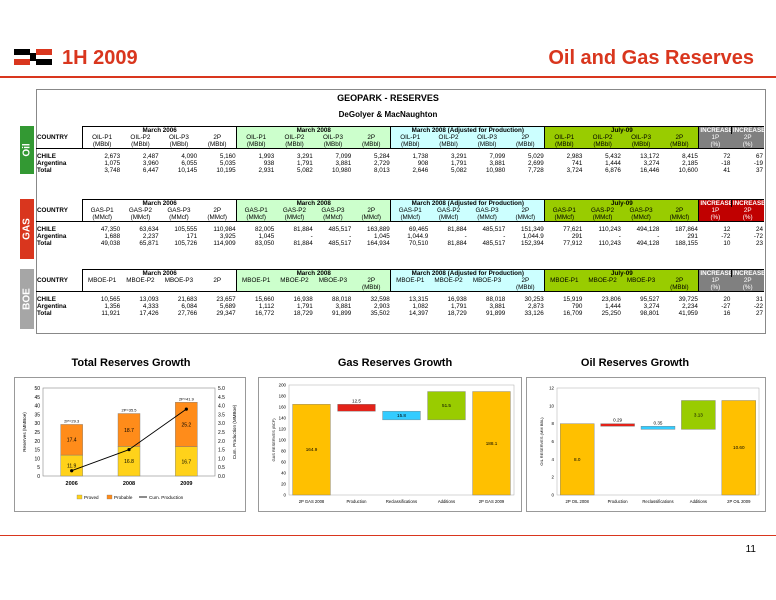  Describe the element at coordinates (758, 236) in the screenshot. I see `table-cell: -72` at that location.